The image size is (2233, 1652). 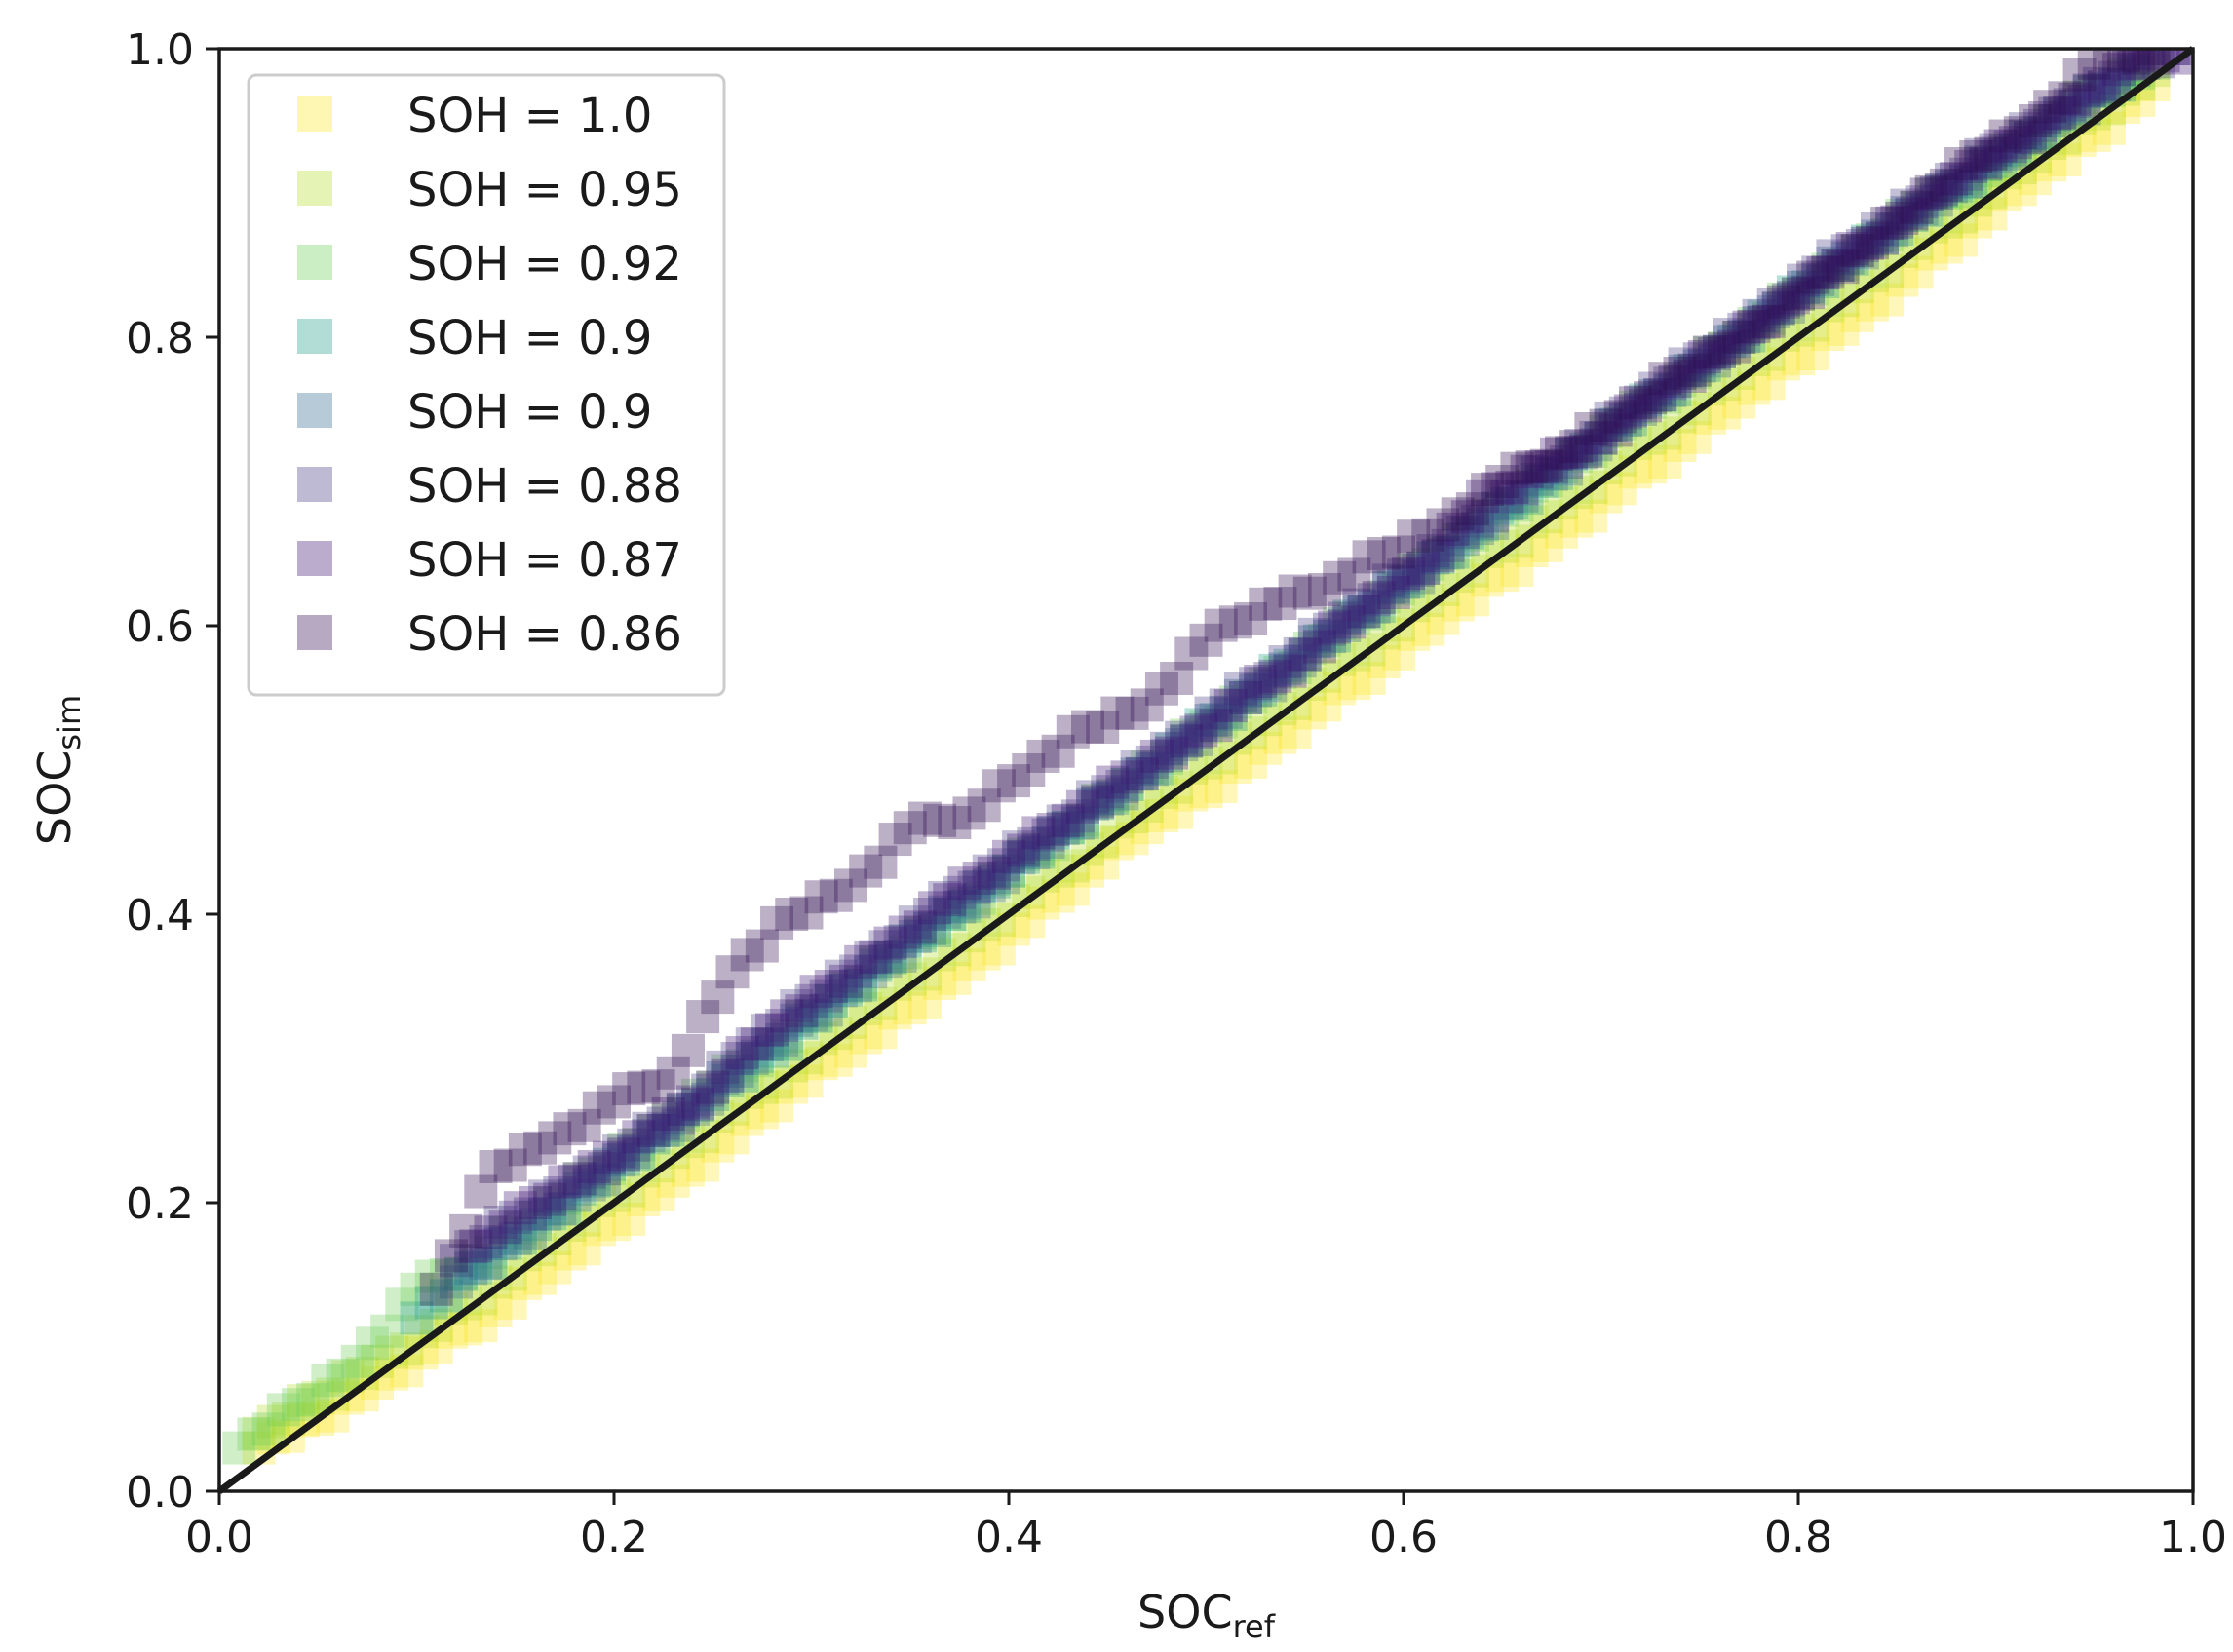 What do you see at coordinates (474, 412) in the screenshot?
I see `legend-item: SOH = 0.9` at bounding box center [474, 412].